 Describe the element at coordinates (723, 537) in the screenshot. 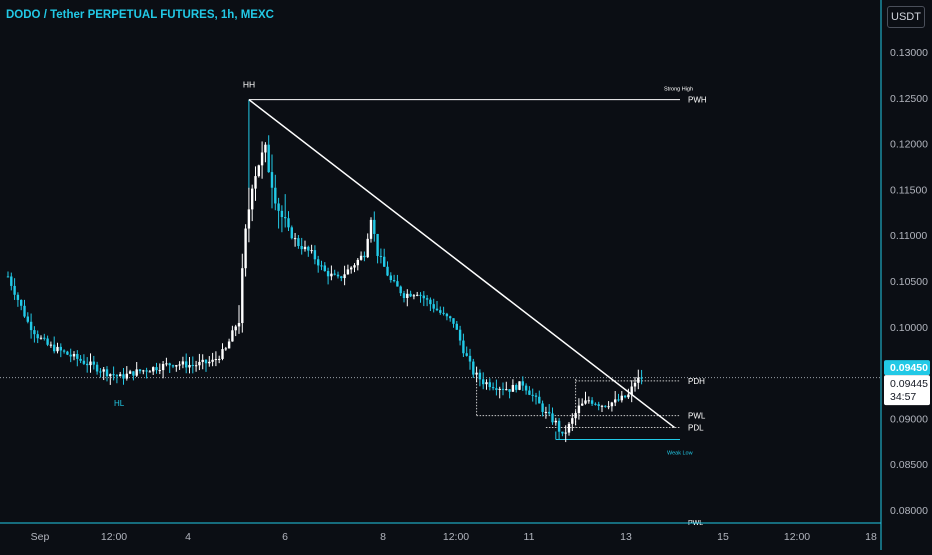

I see `x-tick-label: 15` at that location.